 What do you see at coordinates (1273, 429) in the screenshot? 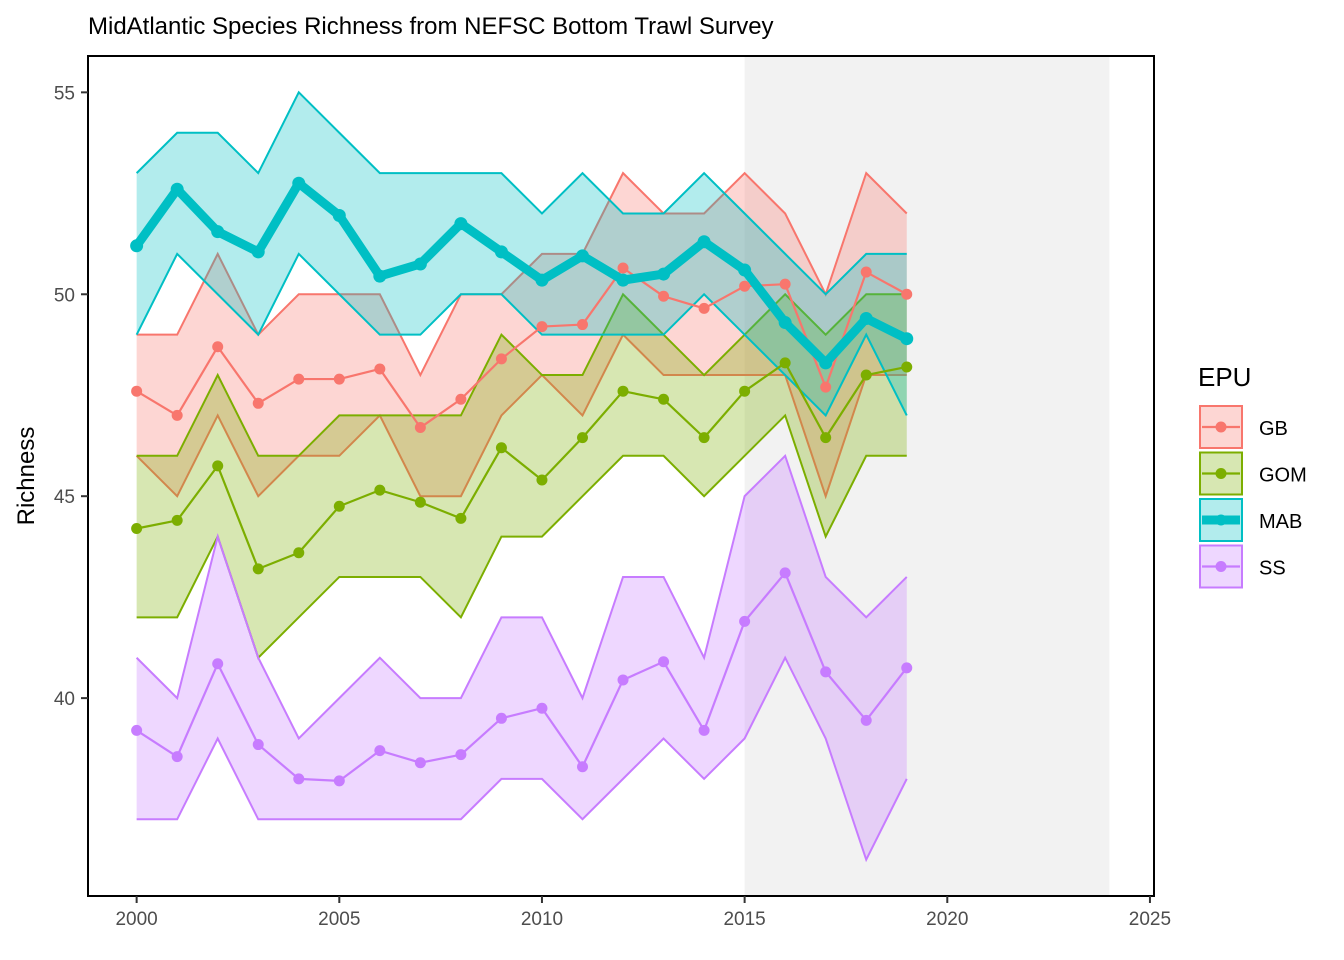
I see `legend-label-gb: GB` at bounding box center [1273, 429].